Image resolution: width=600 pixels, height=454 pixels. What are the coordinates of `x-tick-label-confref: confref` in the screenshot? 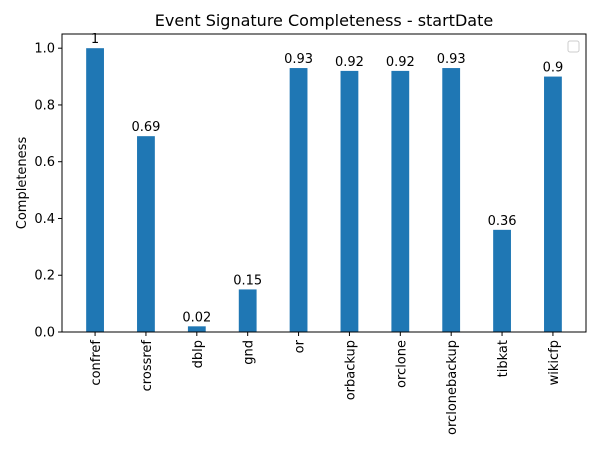 It's located at (96, 363).